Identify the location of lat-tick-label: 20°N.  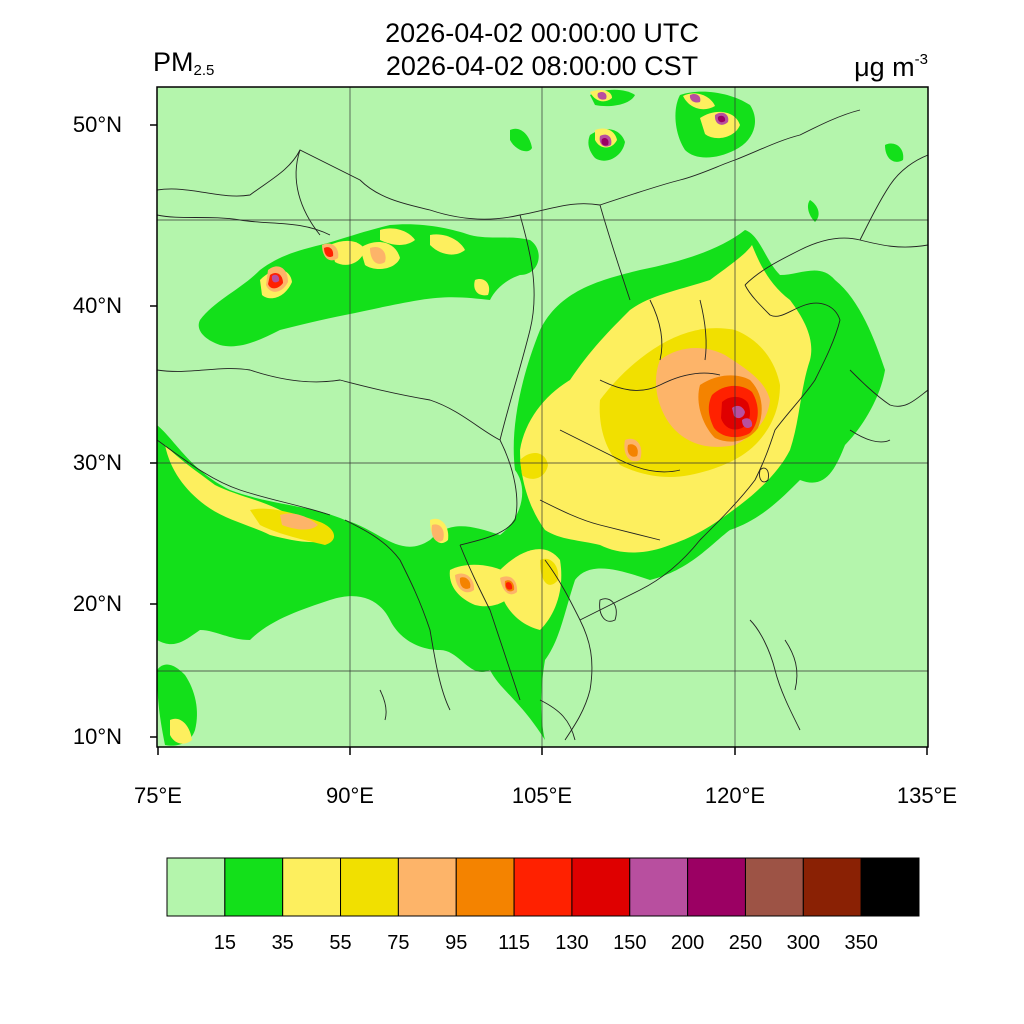
(97, 603).